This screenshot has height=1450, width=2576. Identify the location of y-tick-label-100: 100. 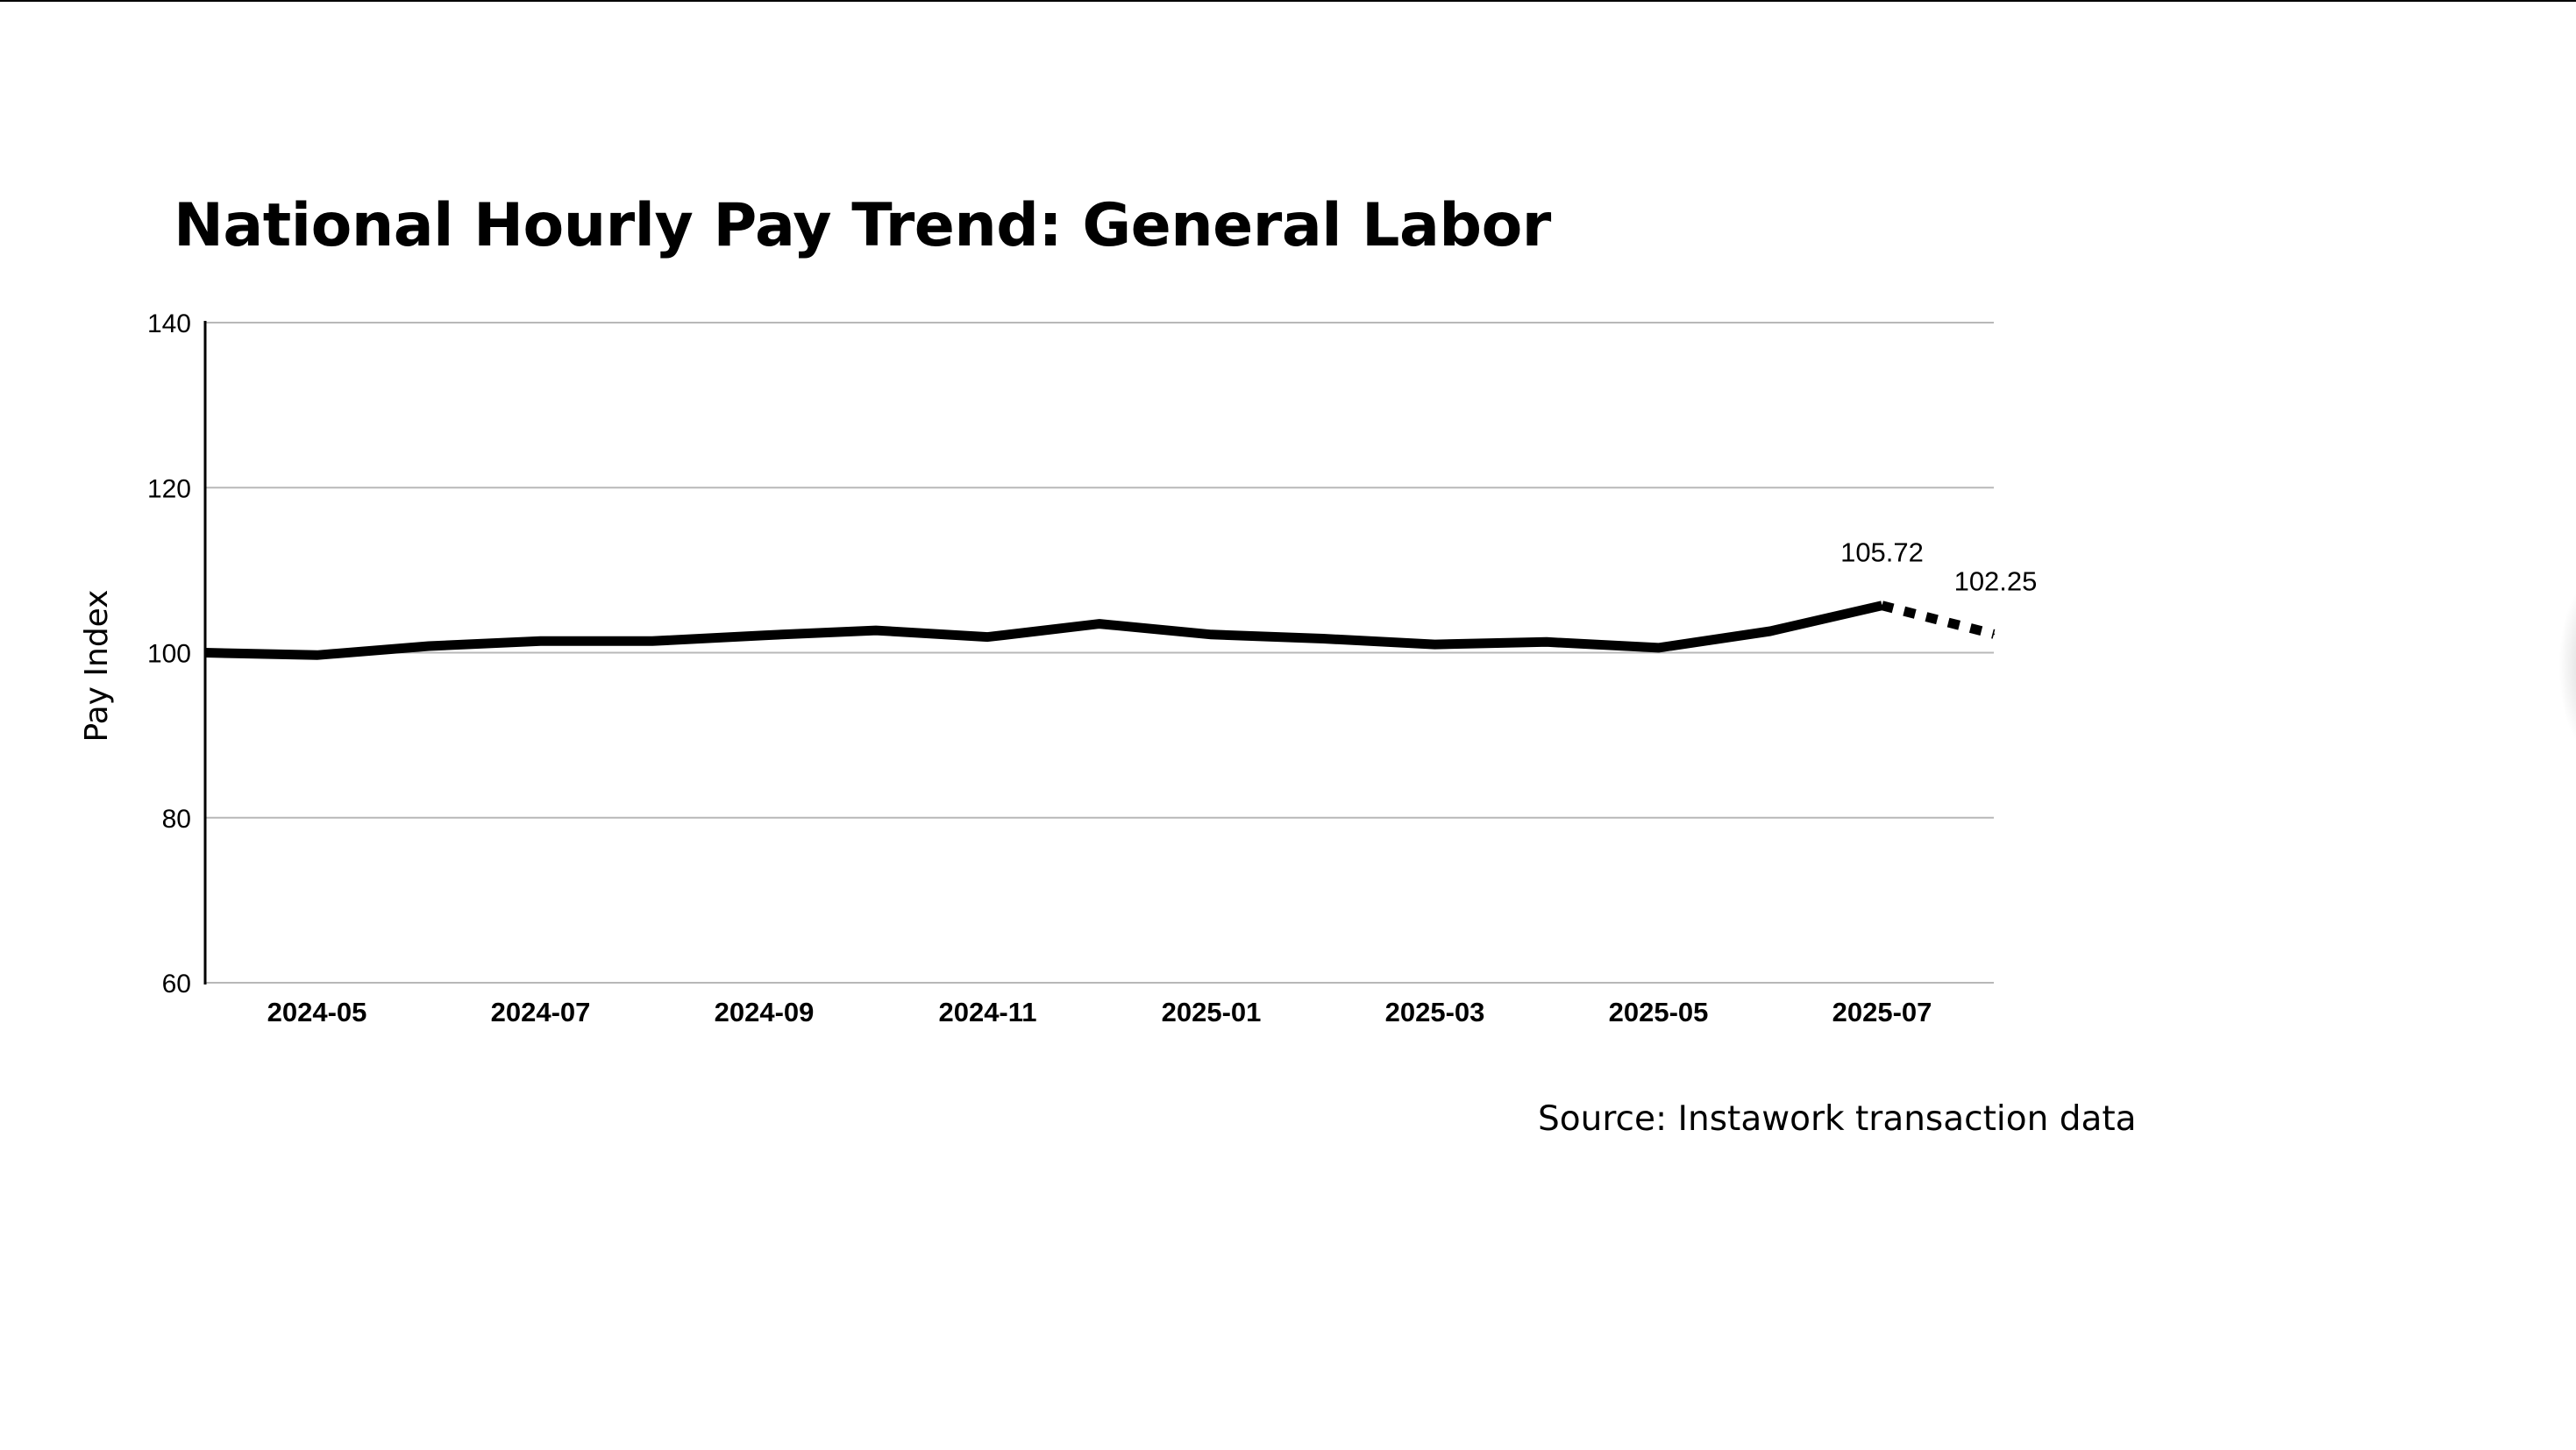
(169, 654).